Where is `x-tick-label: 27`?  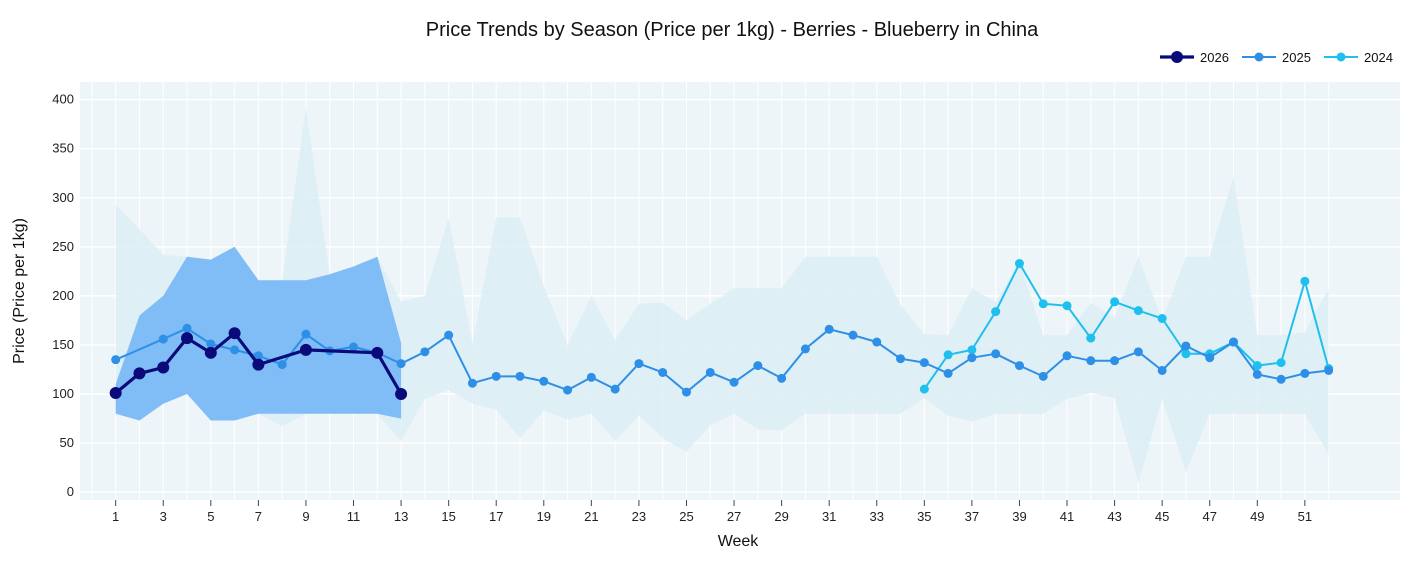 x-tick-label: 27 is located at coordinates (734, 516).